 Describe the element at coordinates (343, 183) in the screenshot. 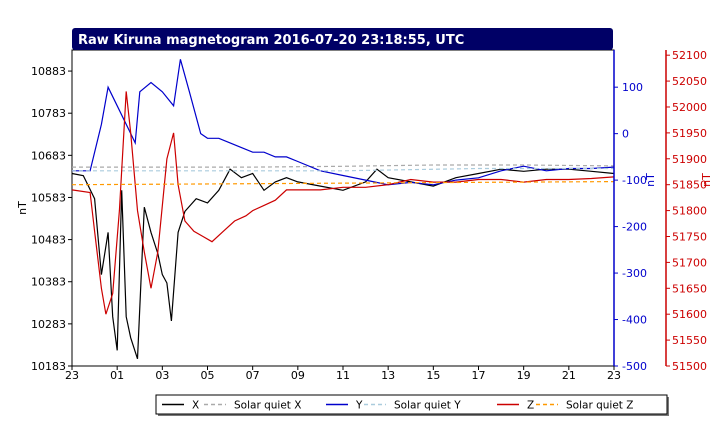

I see `series-solar-quiet-z` at that location.